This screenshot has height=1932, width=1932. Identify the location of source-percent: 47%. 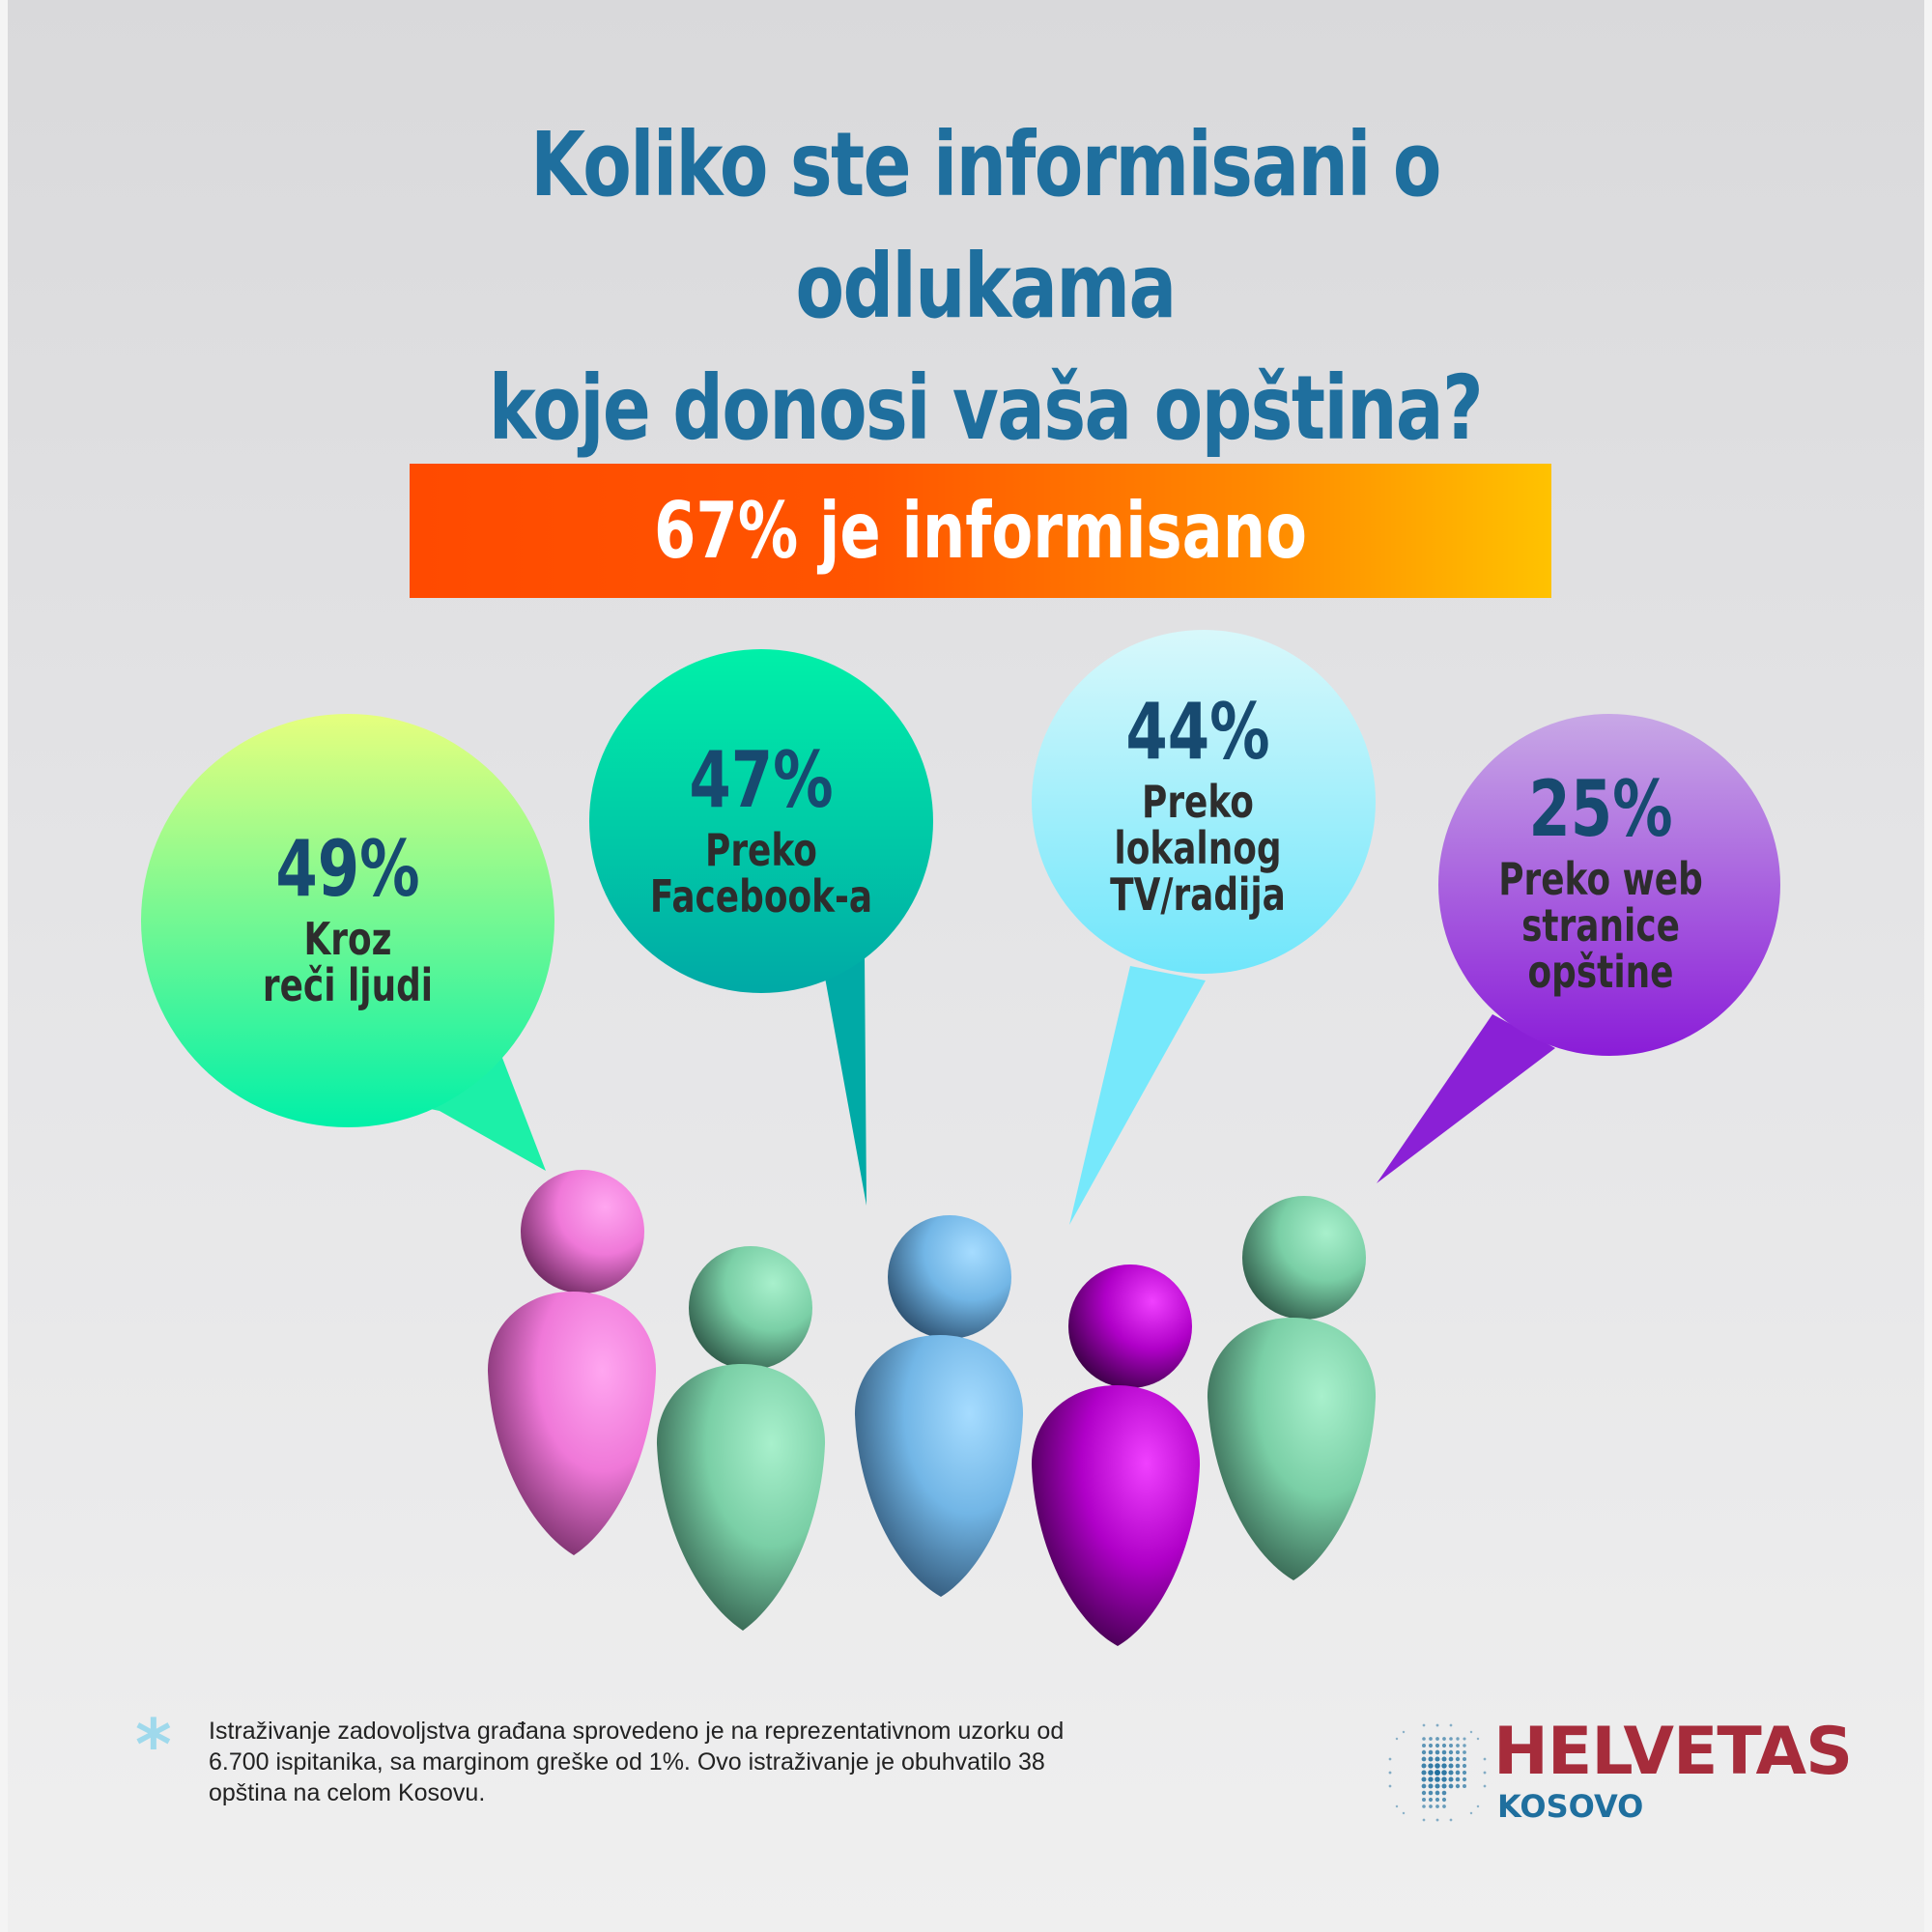
(761, 780).